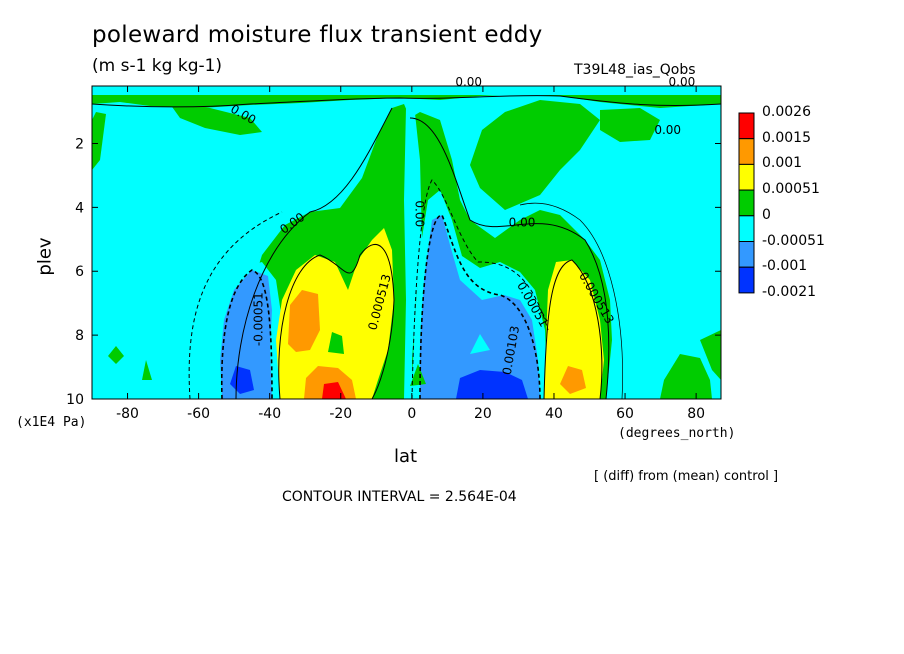 This screenshot has width=904, height=654. I want to click on fill-green-arctic-bottom, so click(686, 376).